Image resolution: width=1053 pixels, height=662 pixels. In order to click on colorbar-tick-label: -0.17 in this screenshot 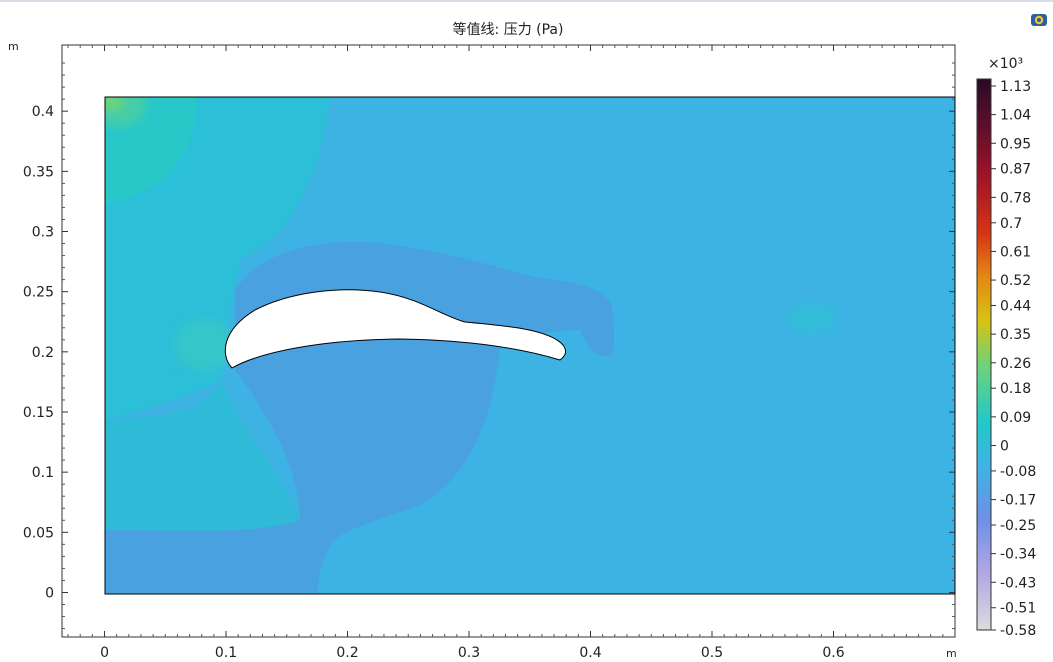, I will do `click(1018, 501)`.